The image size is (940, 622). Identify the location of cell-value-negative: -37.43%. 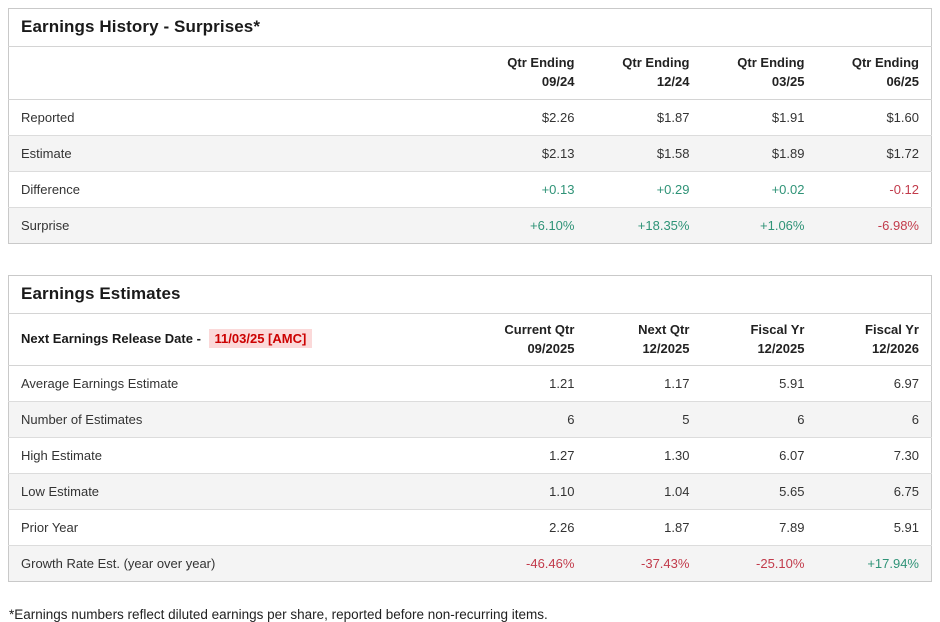
(644, 563).